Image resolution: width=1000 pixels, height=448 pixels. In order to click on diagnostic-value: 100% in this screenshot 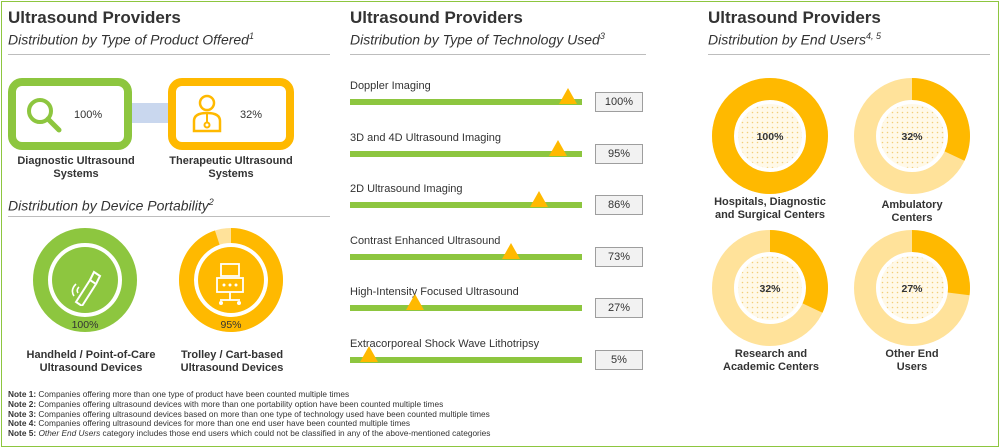, I will do `click(88, 115)`.